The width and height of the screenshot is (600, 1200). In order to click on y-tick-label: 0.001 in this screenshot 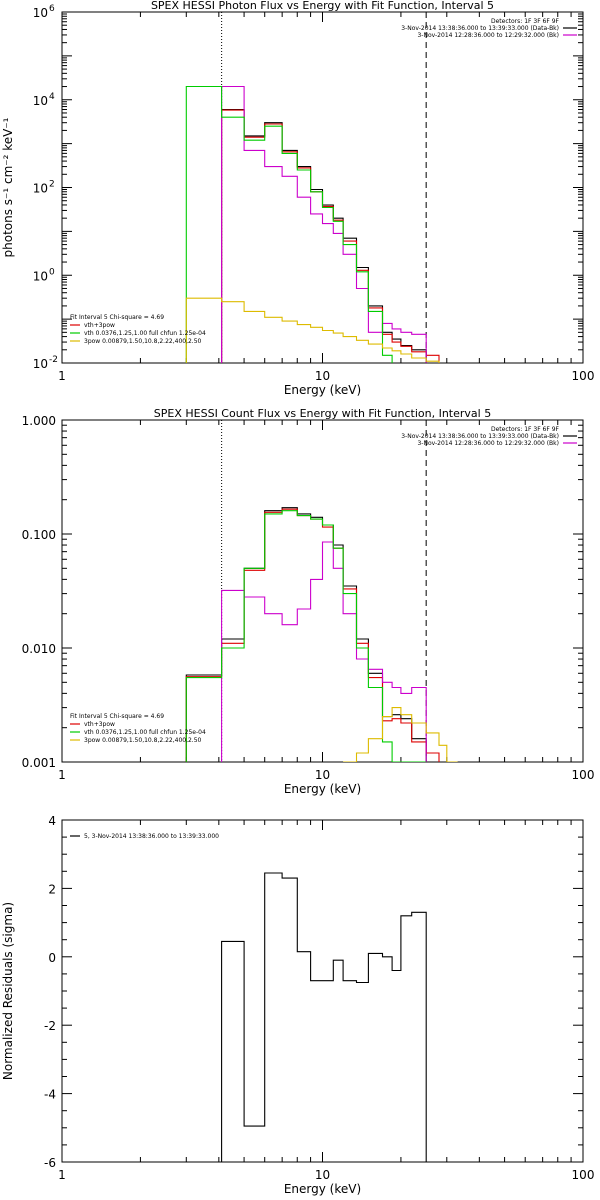, I will do `click(39, 763)`.